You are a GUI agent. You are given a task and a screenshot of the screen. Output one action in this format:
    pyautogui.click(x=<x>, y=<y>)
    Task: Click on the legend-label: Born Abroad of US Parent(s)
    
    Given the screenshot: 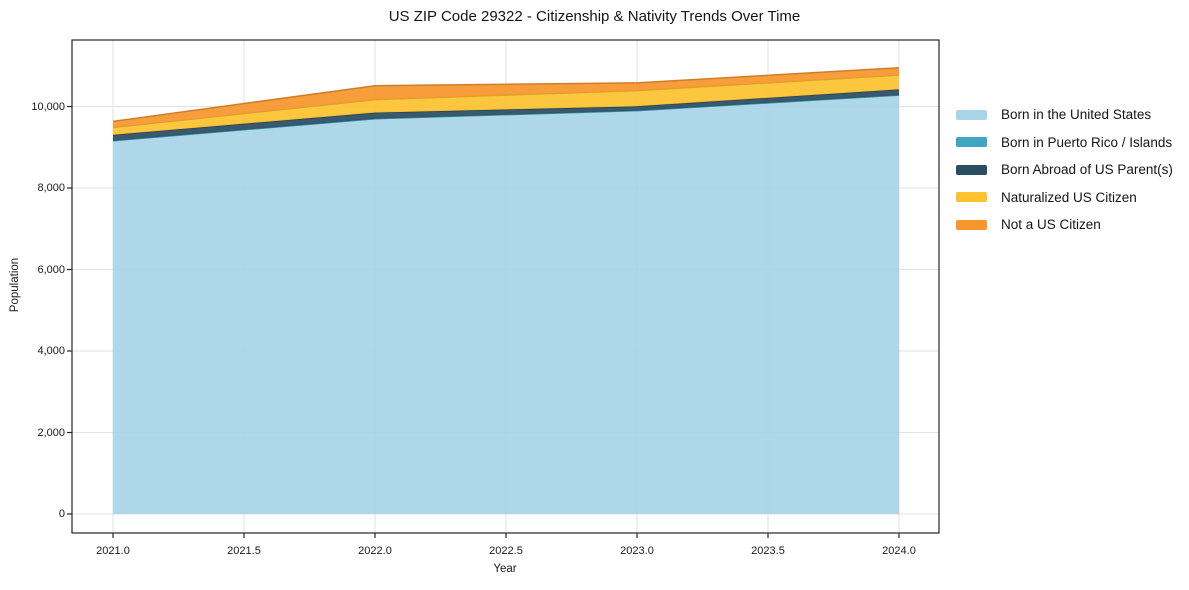 What is the action you would take?
    pyautogui.click(x=1087, y=170)
    